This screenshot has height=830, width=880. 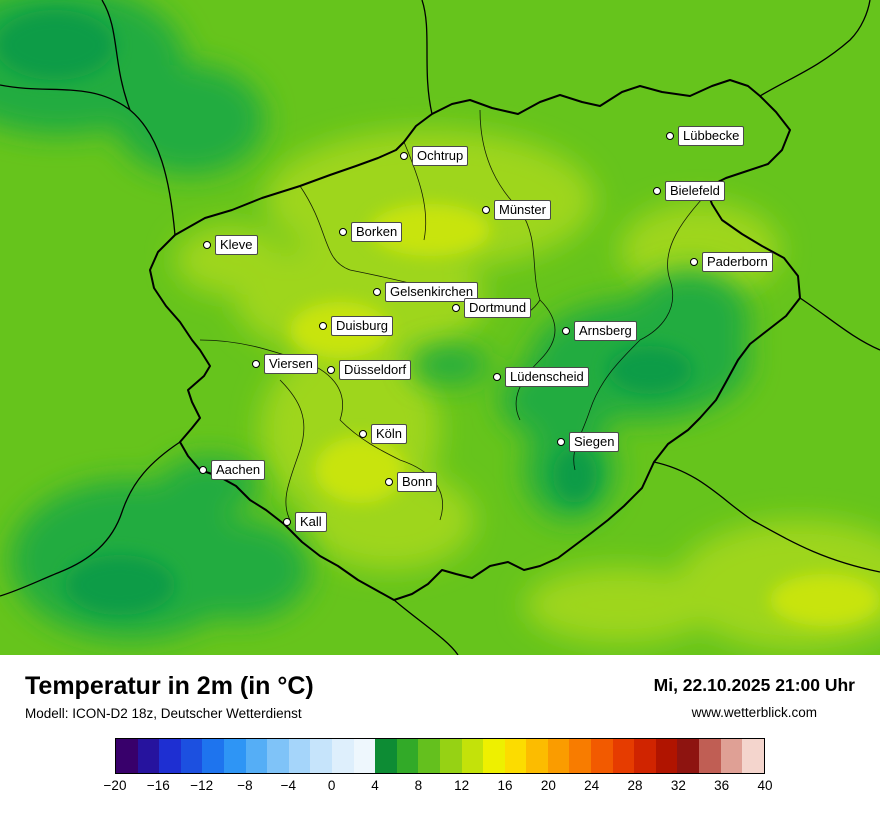 I want to click on temperature-legend: −20 −16 −12 −8 −4 0 4 8 12 16 20 24 28 32 36 40, so click(x=438, y=769).